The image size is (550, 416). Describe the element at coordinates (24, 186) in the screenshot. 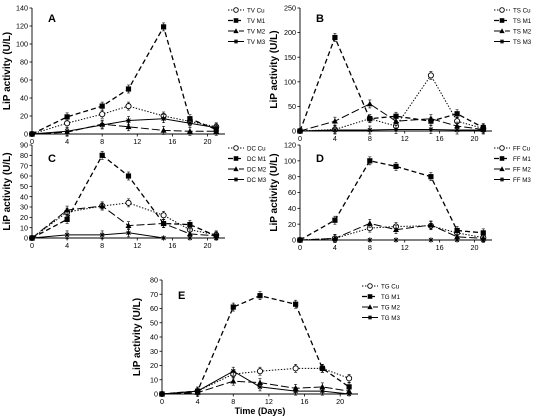

I see `y-tick-label: 50` at that location.